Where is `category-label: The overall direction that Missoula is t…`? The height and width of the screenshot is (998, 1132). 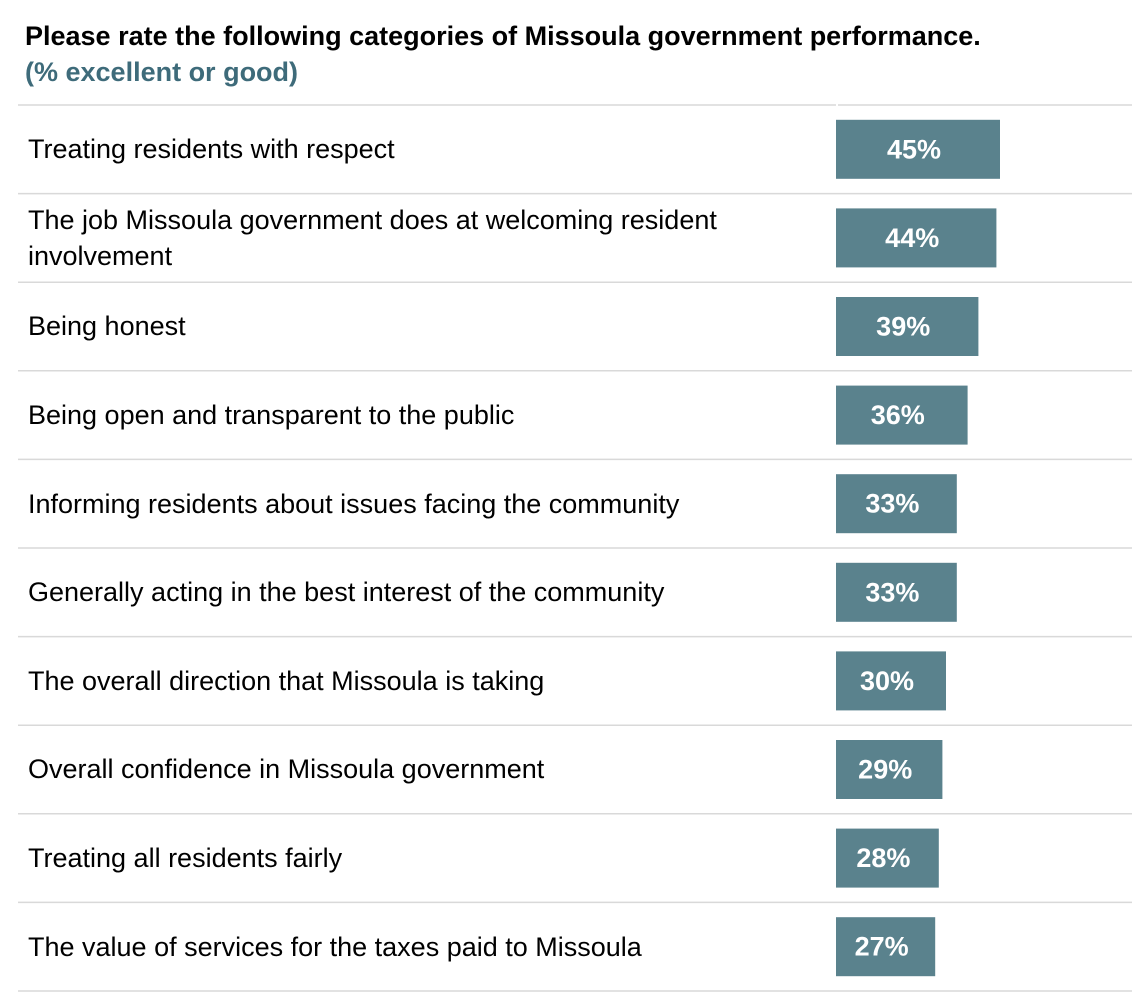 category-label: The overall direction that Missoula is t… is located at coordinates (286, 680).